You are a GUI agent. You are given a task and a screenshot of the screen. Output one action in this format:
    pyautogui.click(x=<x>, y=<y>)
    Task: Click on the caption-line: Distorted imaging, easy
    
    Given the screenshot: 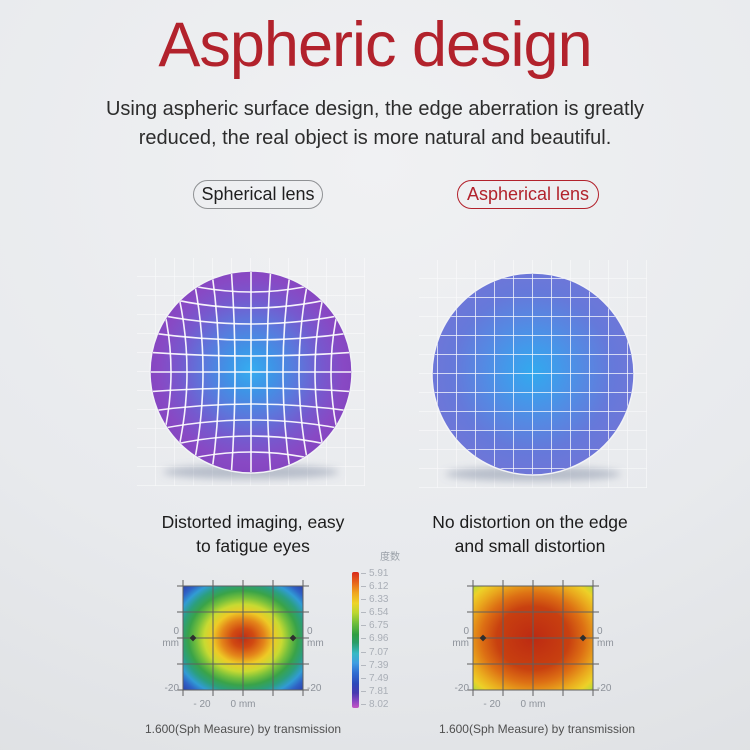 What is the action you would take?
    pyautogui.click(x=253, y=522)
    